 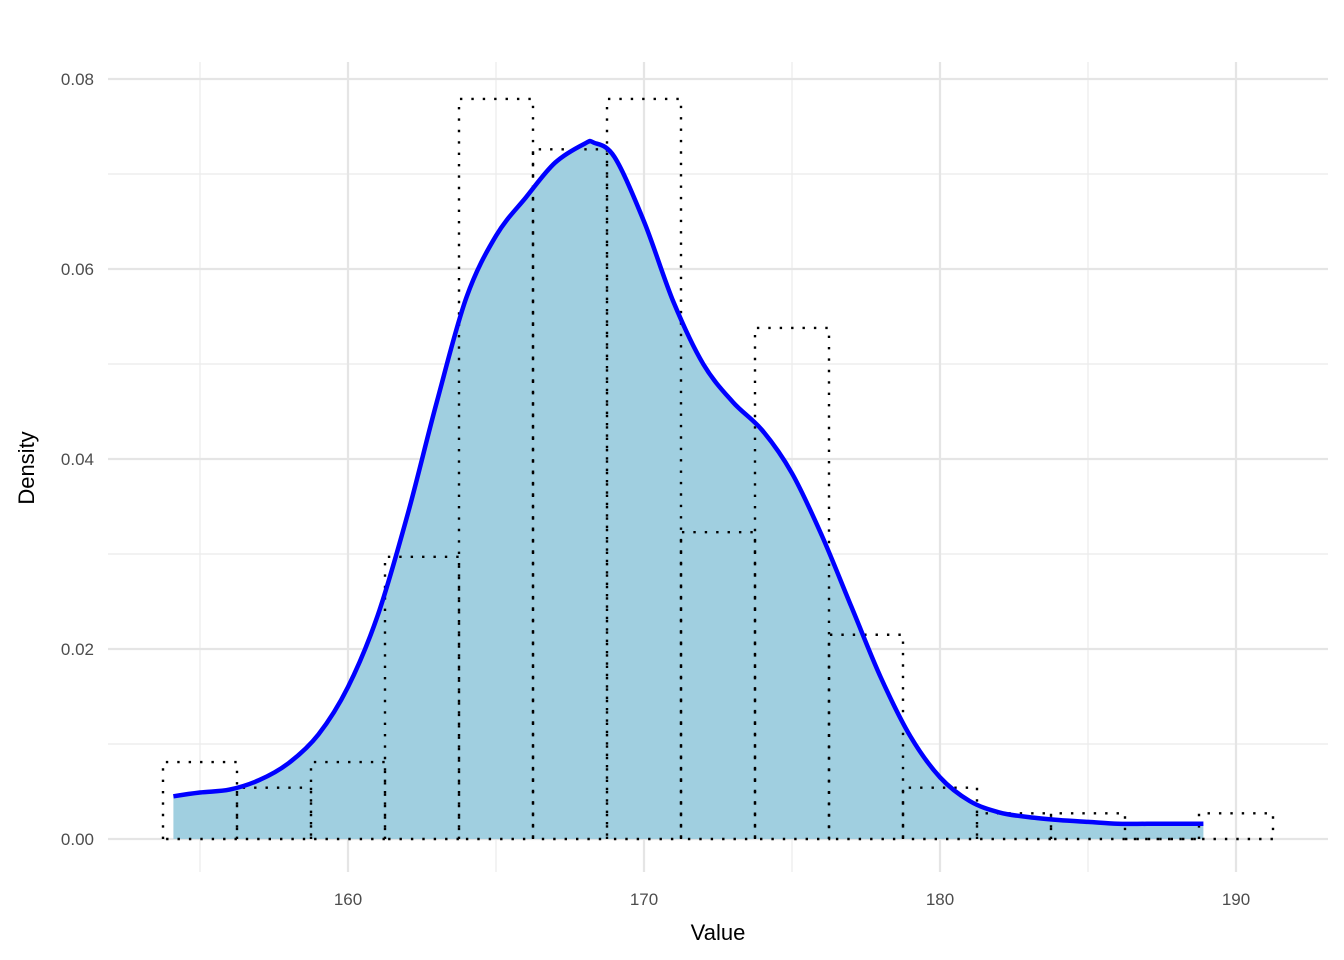 What do you see at coordinates (77, 269) in the screenshot?
I see `y-tick-label: 0.06` at bounding box center [77, 269].